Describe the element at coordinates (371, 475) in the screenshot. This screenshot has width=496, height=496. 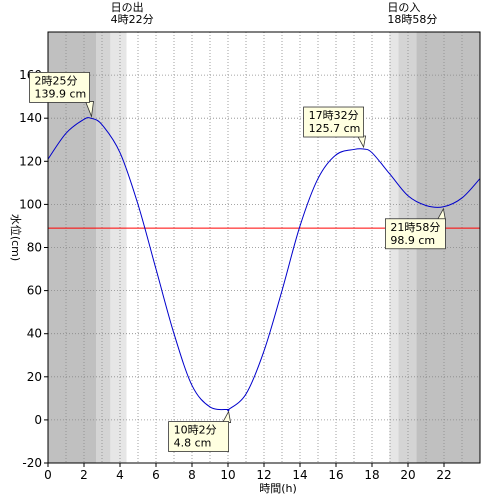
I see `x-tick-label: 18` at that location.